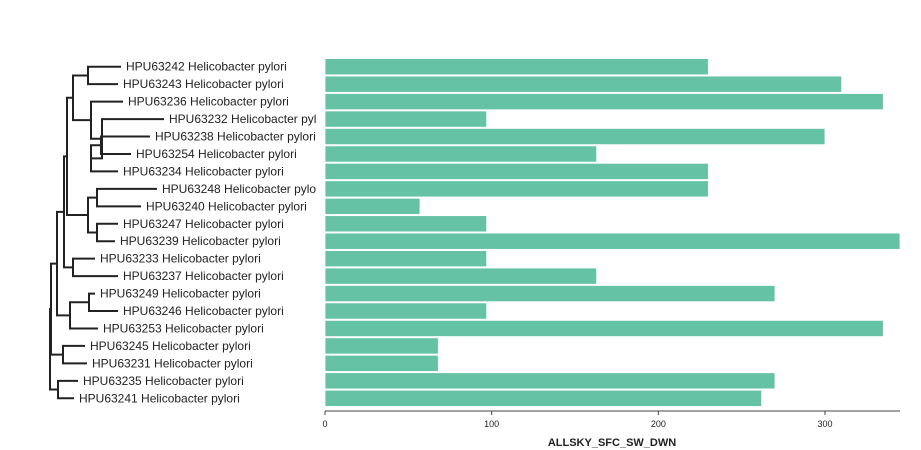 This screenshot has height=450, width=921. I want to click on leaf-label-8: HPU63240 Helicobacter pylori, so click(226, 206).